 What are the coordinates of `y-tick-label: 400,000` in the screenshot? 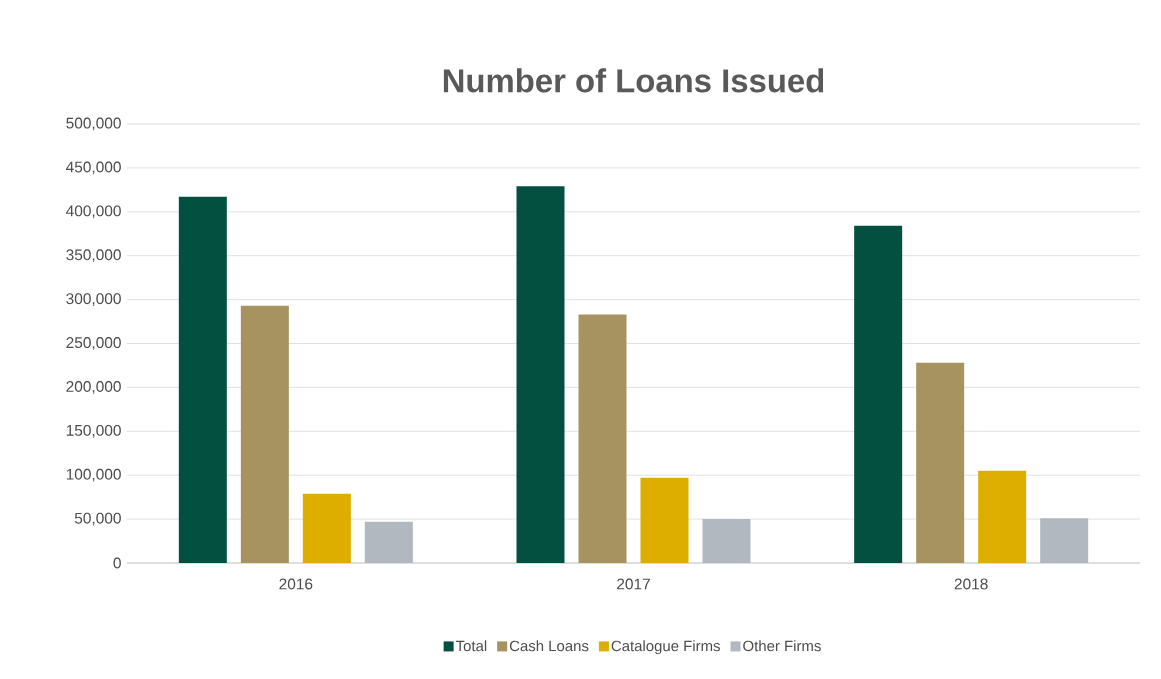 It's located at (93, 212).